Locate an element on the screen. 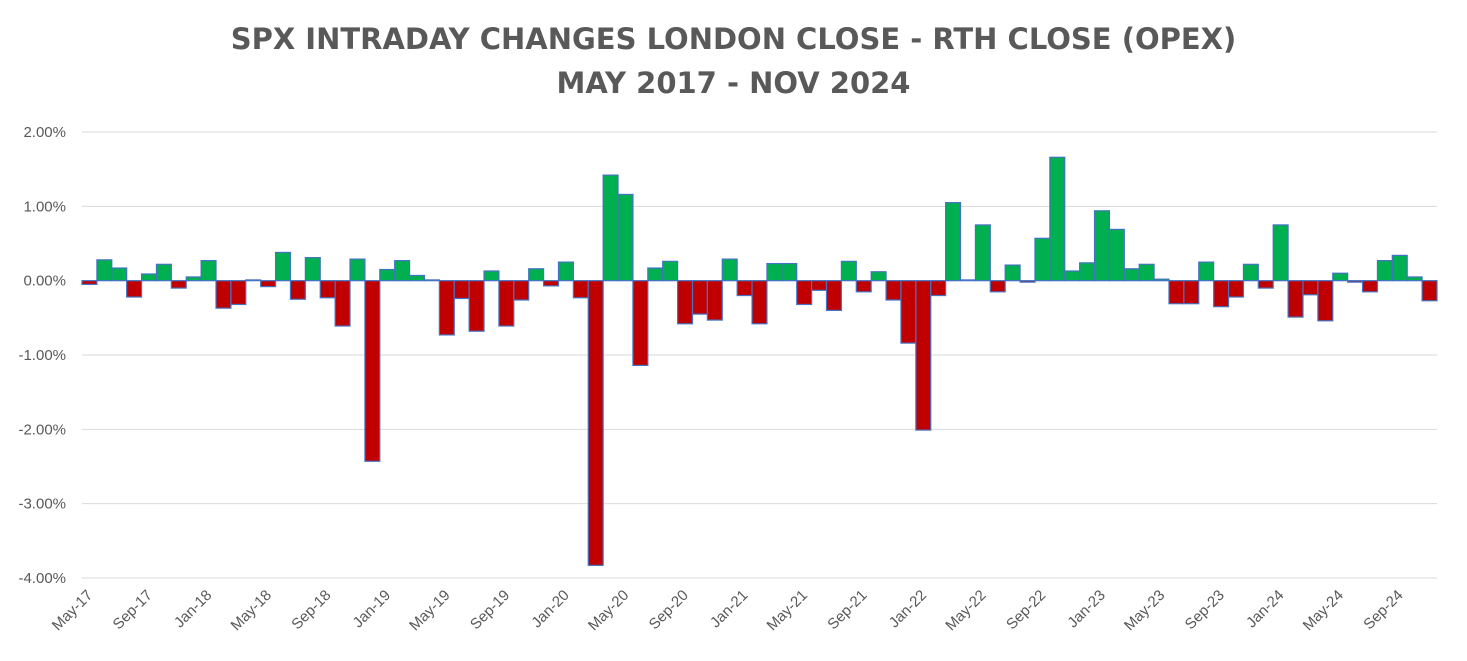  x-tick-label: Jan-21 is located at coordinates (729, 609).